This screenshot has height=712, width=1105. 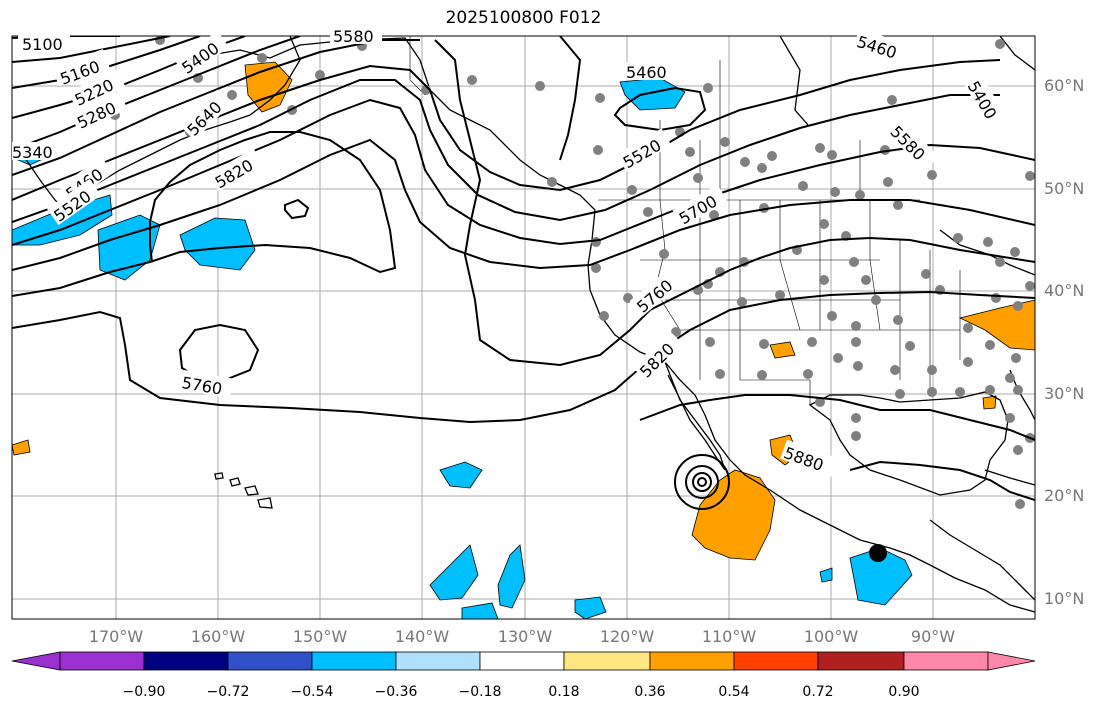 I want to click on lon-label: 150°W, so click(x=320, y=636).